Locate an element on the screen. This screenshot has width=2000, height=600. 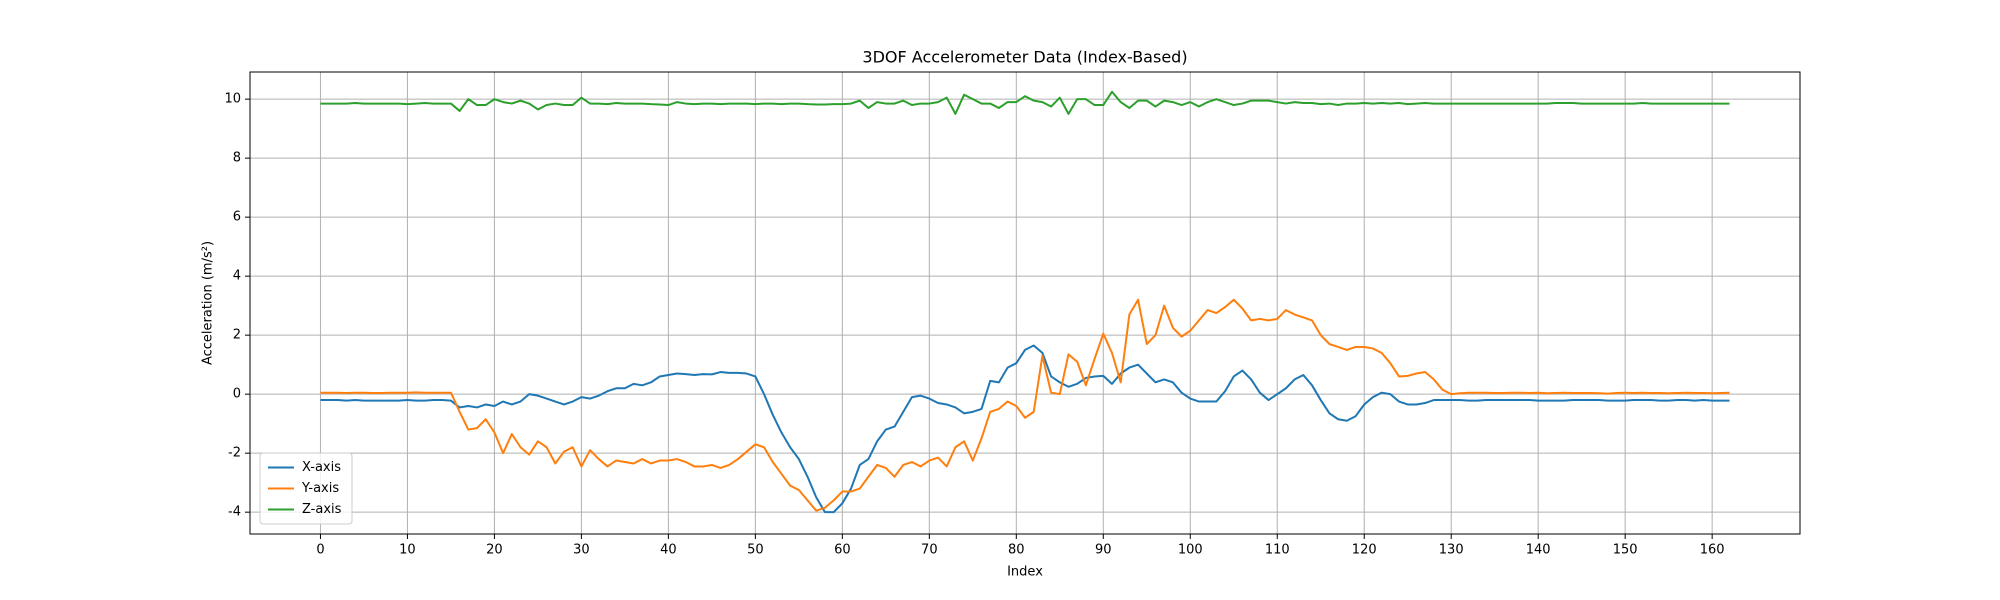
x-tick-label: 40 is located at coordinates (668, 550).